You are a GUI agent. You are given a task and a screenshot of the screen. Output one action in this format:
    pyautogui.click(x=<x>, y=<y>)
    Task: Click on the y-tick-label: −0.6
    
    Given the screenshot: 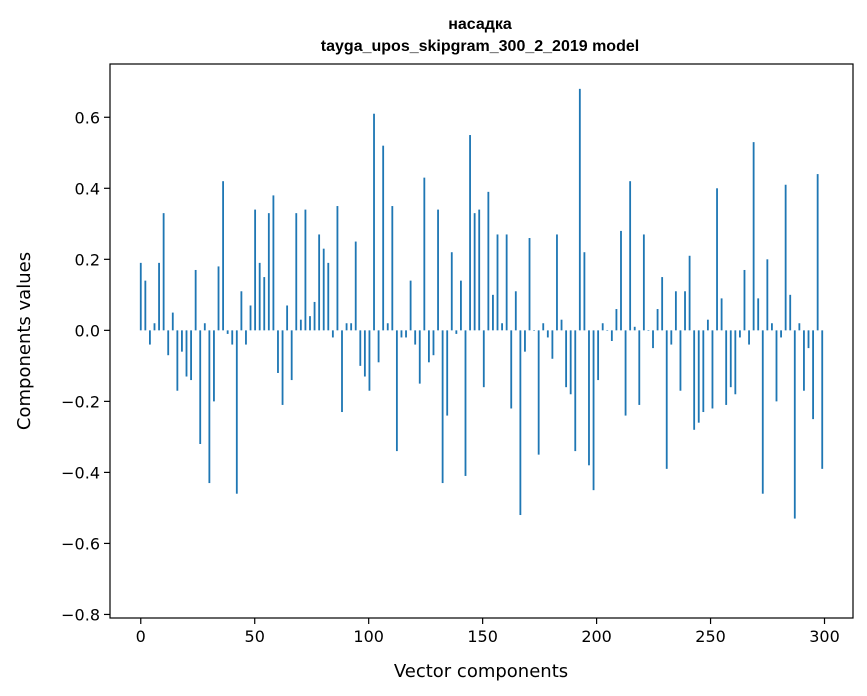 What is the action you would take?
    pyautogui.click(x=80, y=543)
    